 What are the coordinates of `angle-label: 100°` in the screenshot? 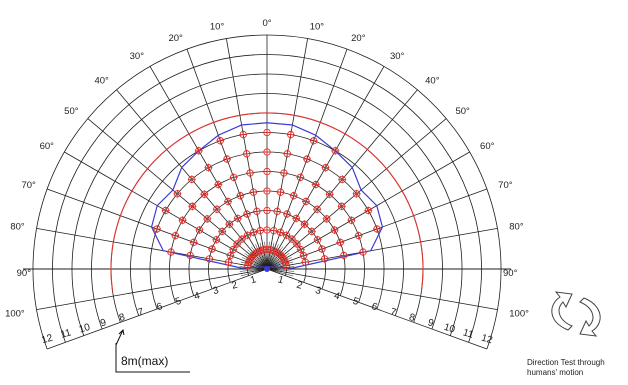 It's located at (519, 314).